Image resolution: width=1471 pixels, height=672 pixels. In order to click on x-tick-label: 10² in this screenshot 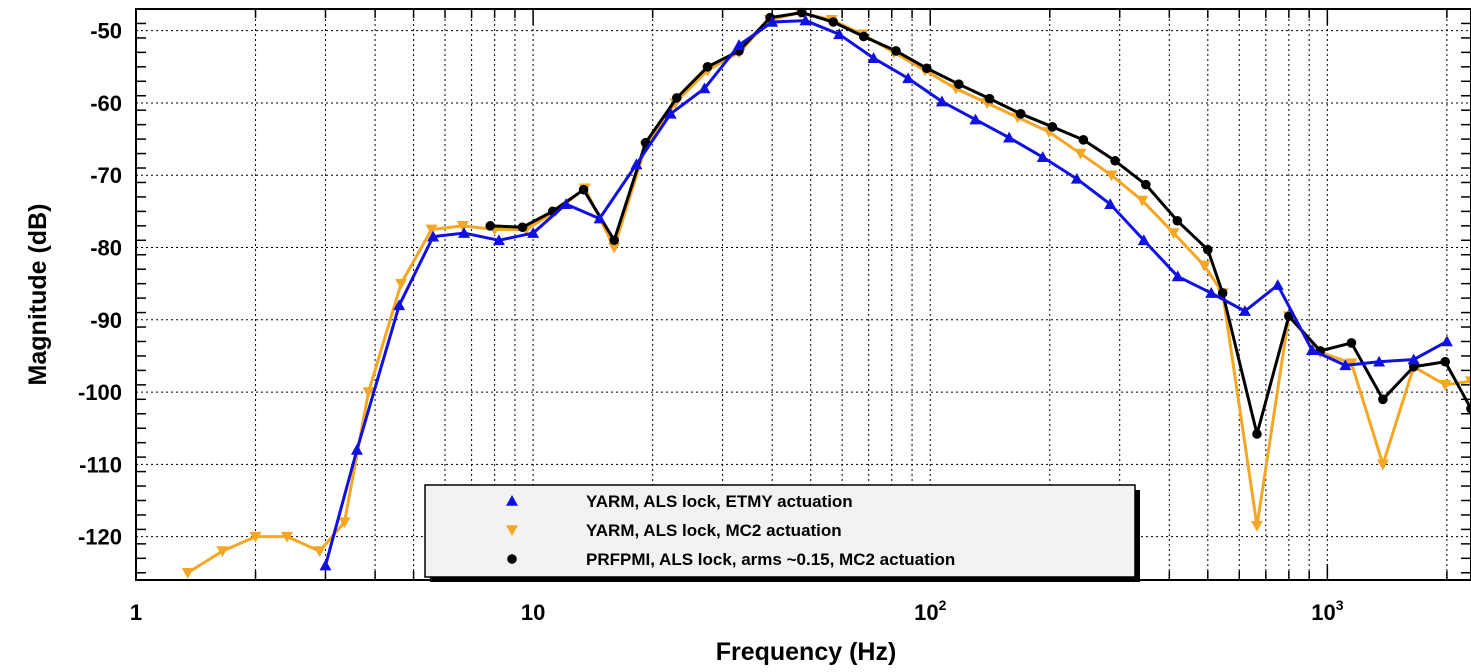, I will do `click(930, 611)`.